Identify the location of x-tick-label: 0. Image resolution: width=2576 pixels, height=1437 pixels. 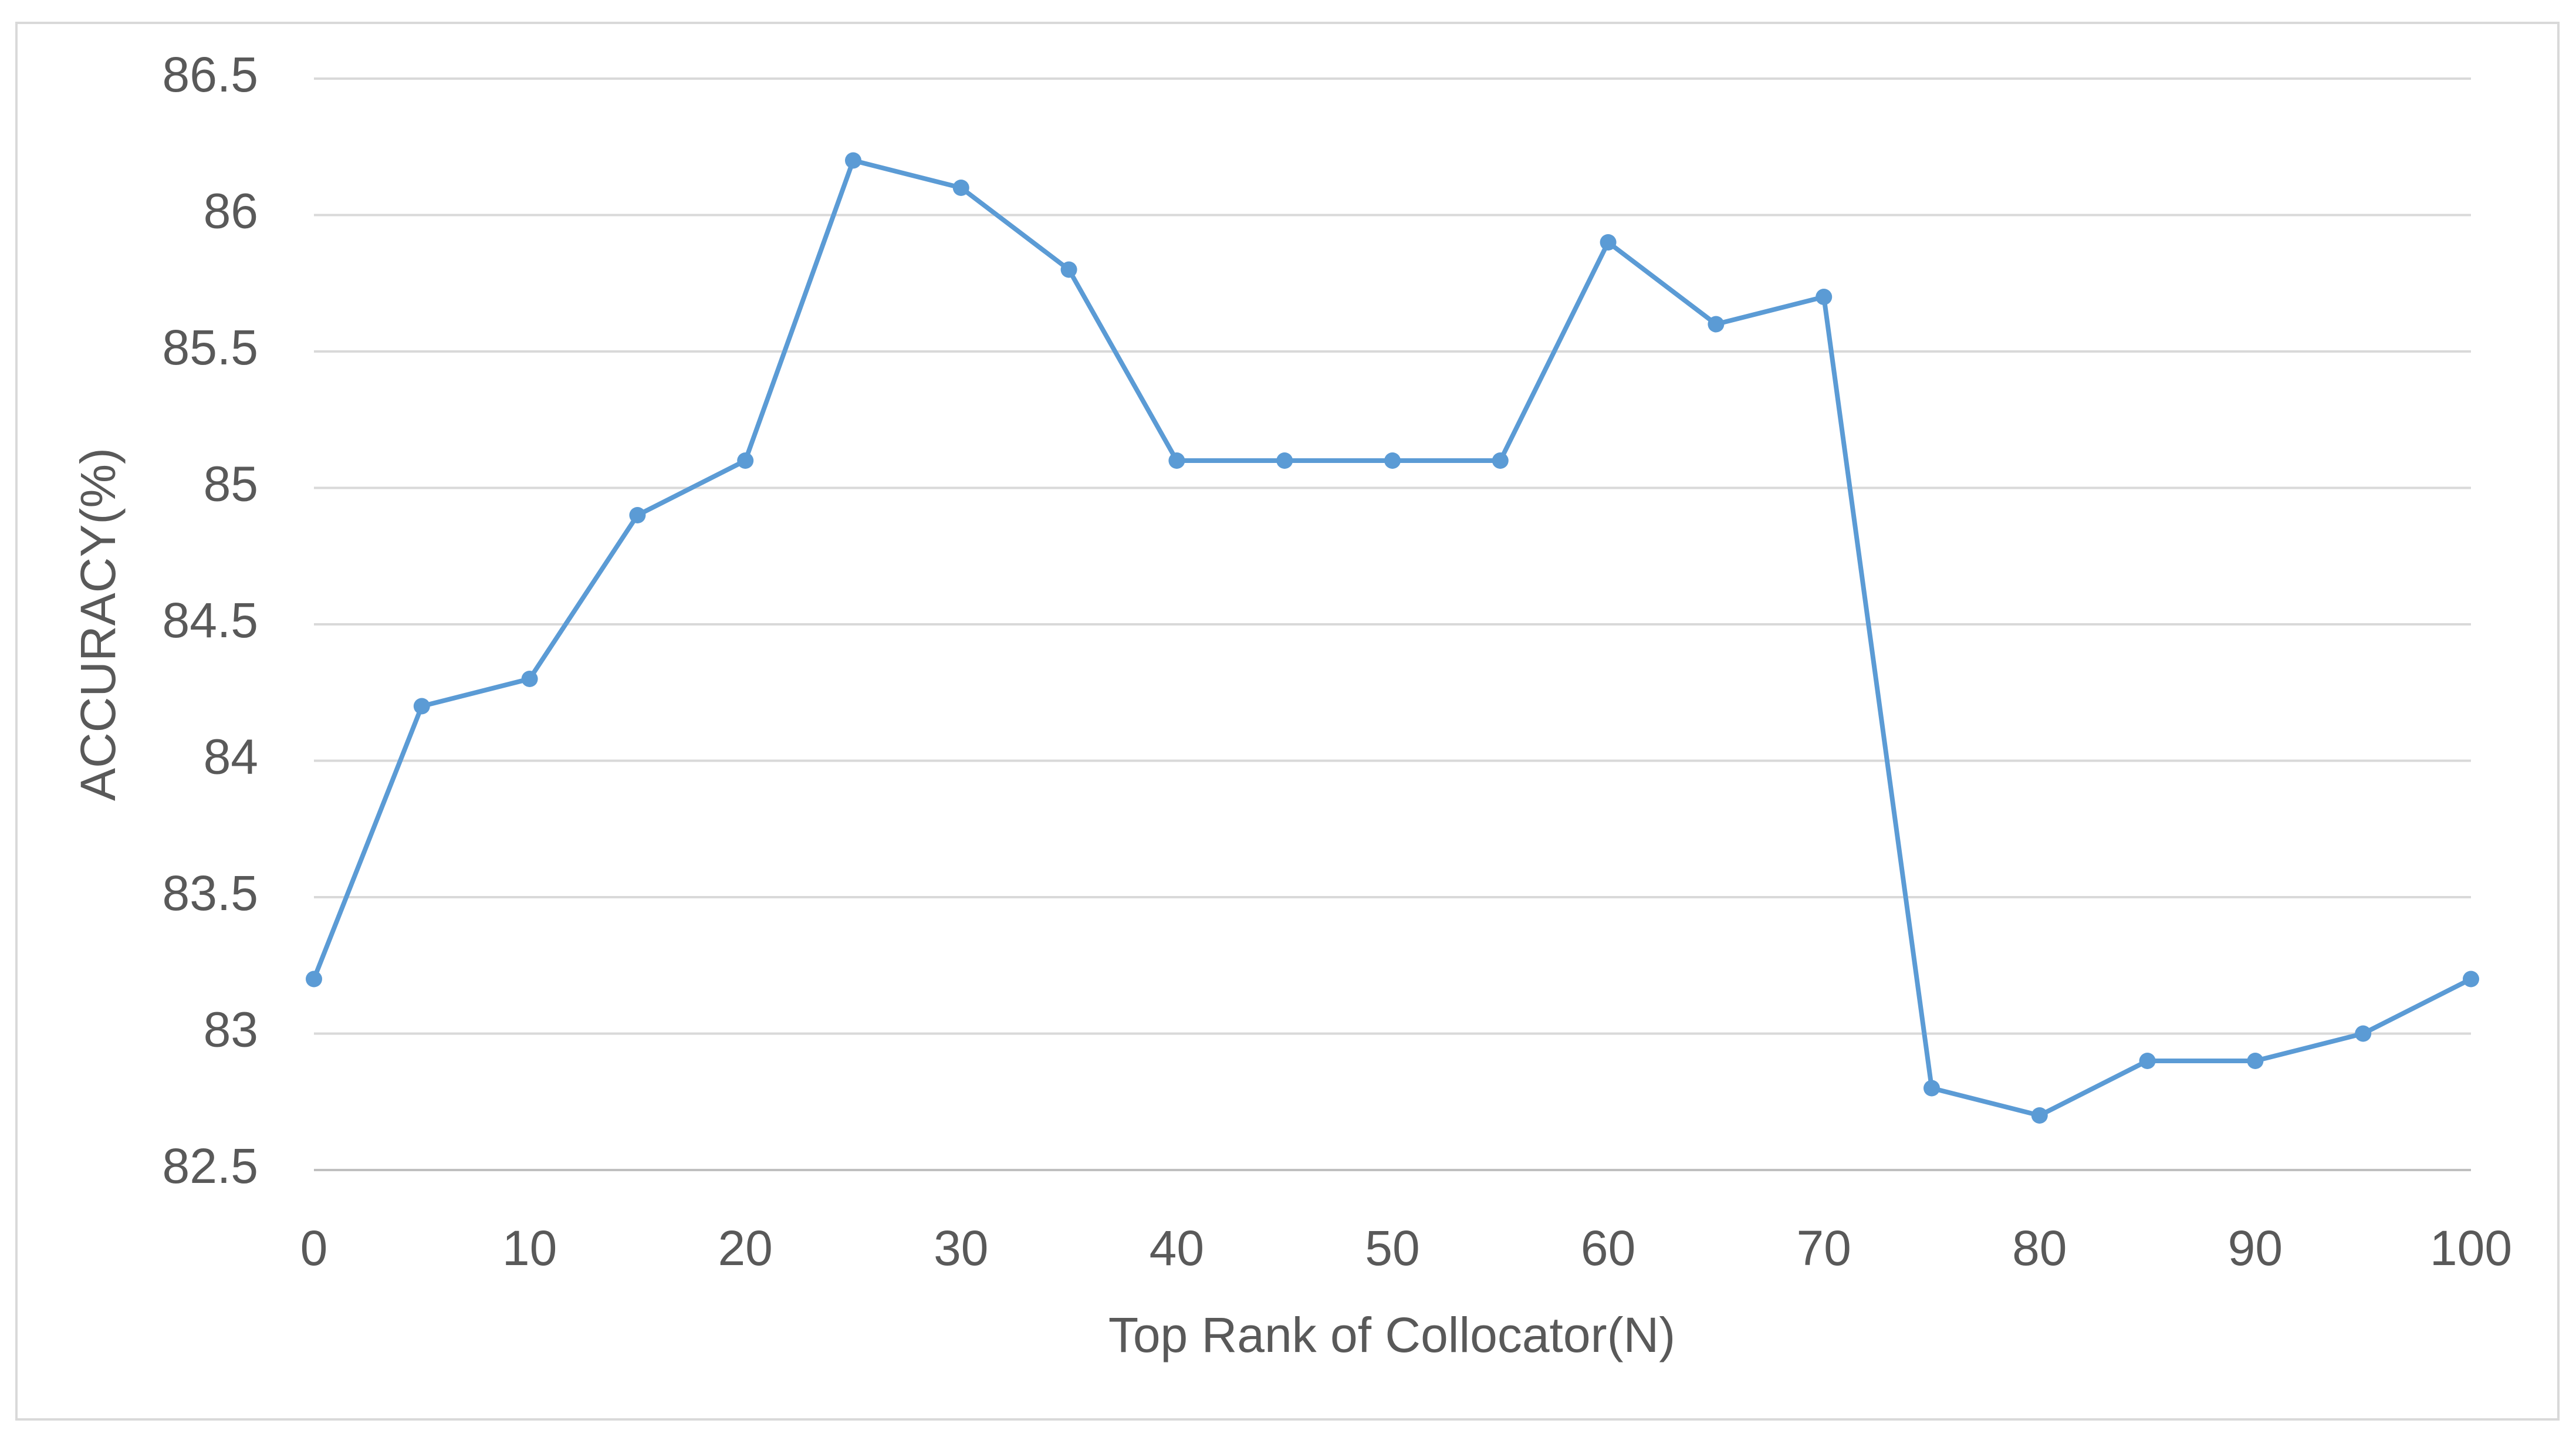
(314, 1248).